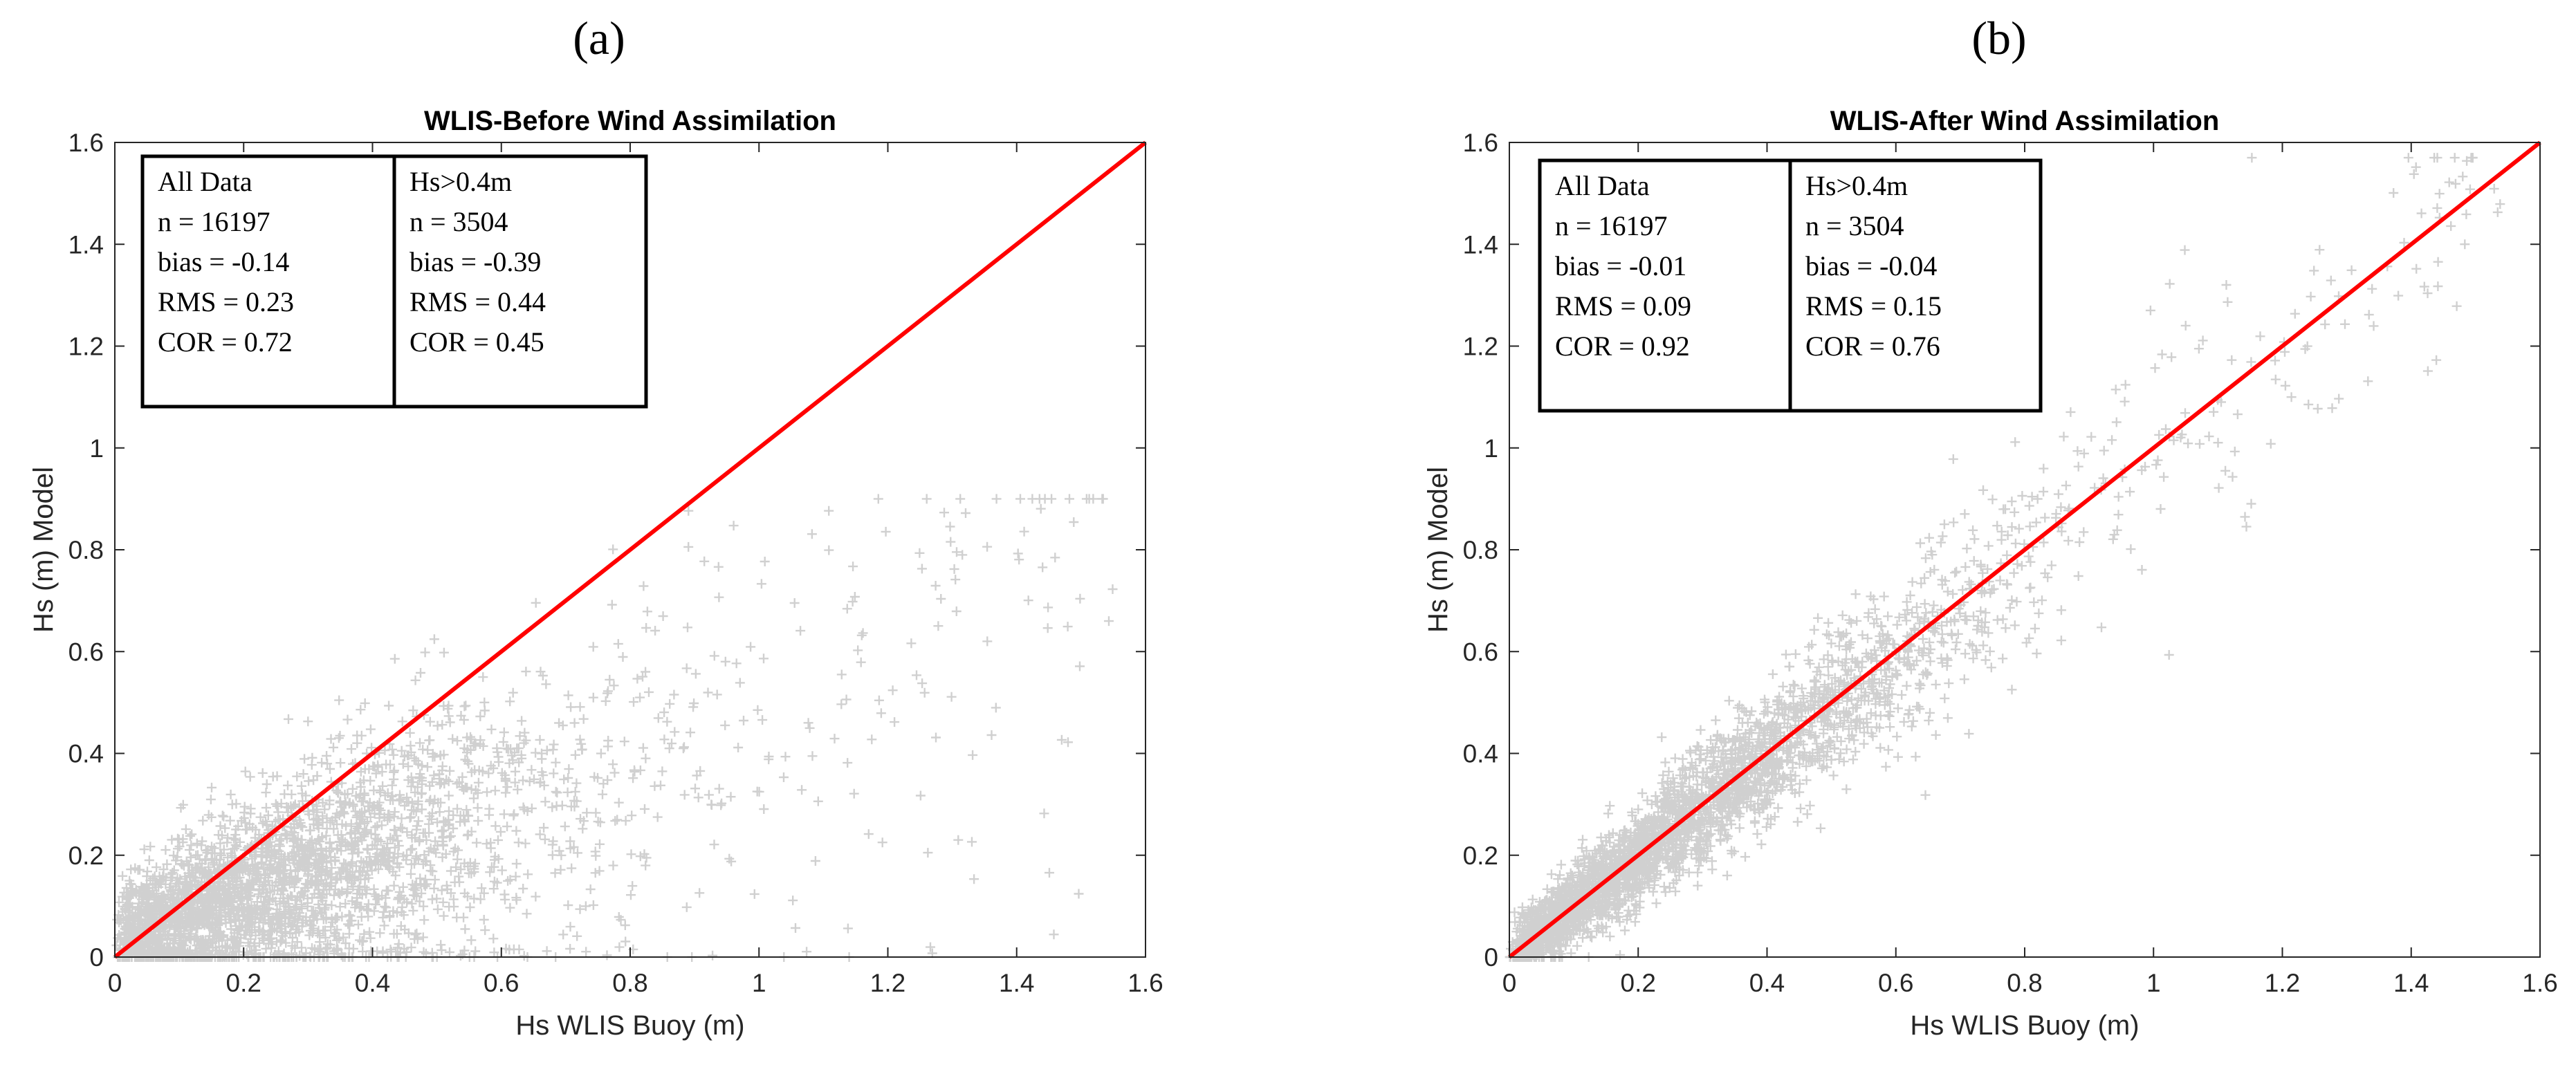 This screenshot has width=2576, height=1076. Describe the element at coordinates (43, 550) in the screenshot. I see `y-axis-label: Hs (m) Model` at that location.